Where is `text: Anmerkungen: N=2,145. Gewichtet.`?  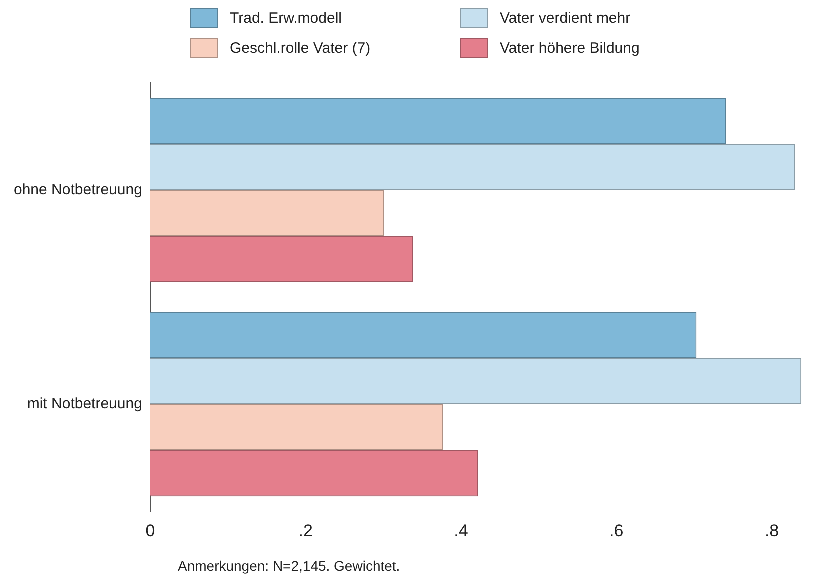
text: Anmerkungen: N=2,145. Gewichtet. is located at coordinates (289, 566).